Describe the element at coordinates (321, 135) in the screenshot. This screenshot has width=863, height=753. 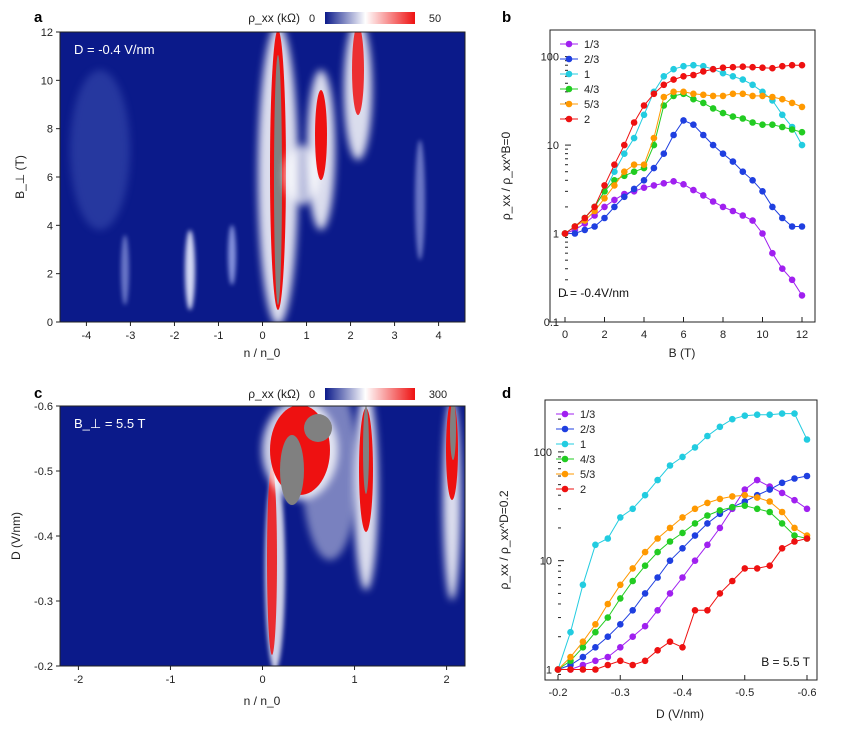
I see `heatmap-a-stripe-n1` at that location.